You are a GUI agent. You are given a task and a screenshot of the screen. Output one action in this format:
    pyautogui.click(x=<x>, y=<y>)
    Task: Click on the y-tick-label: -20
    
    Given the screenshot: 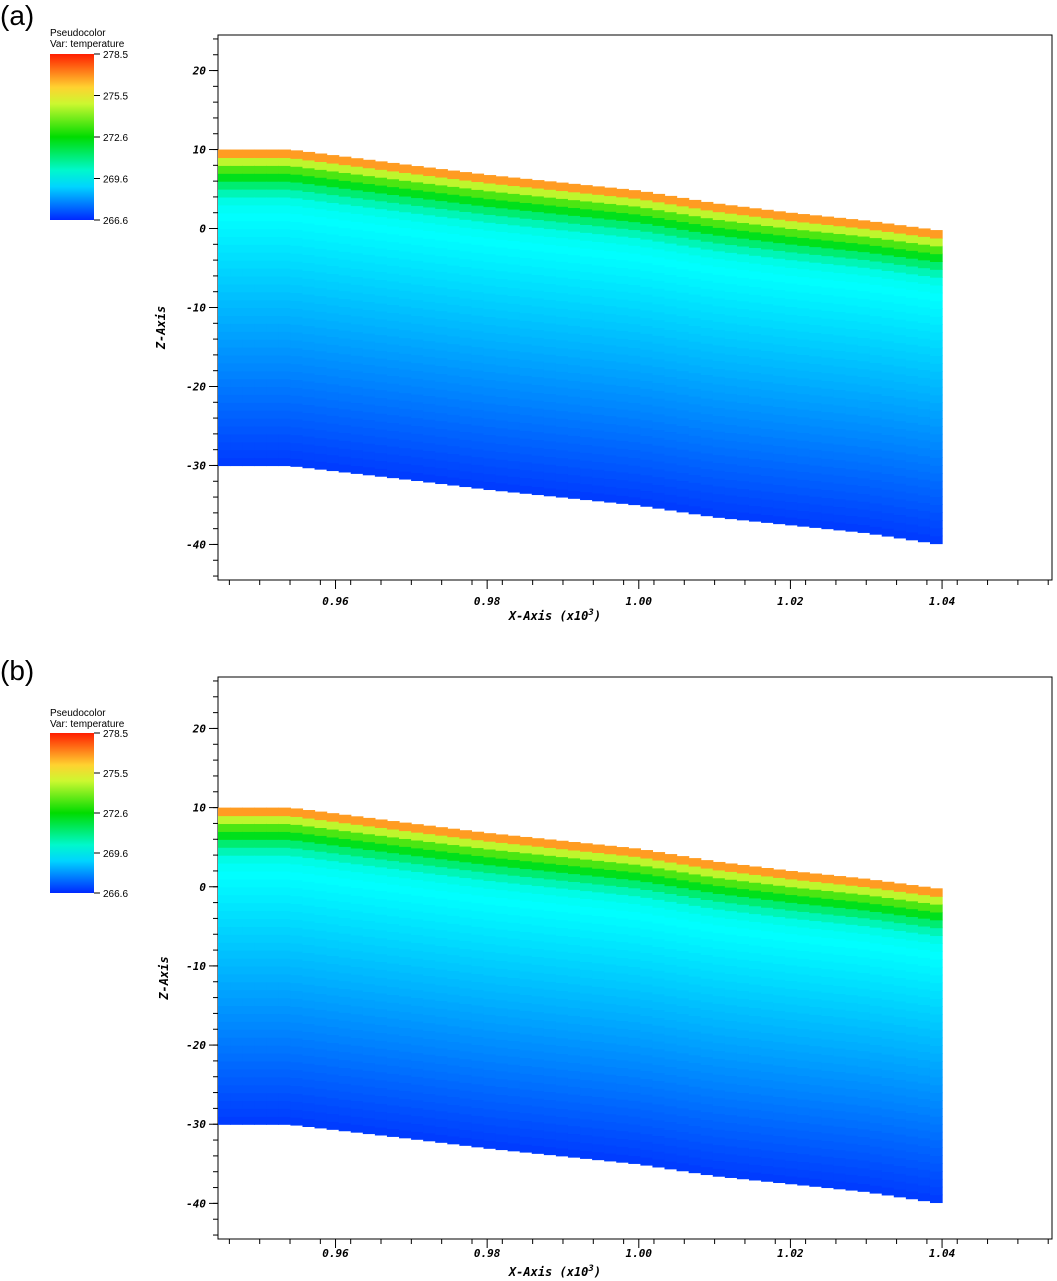 What is the action you would take?
    pyautogui.click(x=196, y=386)
    